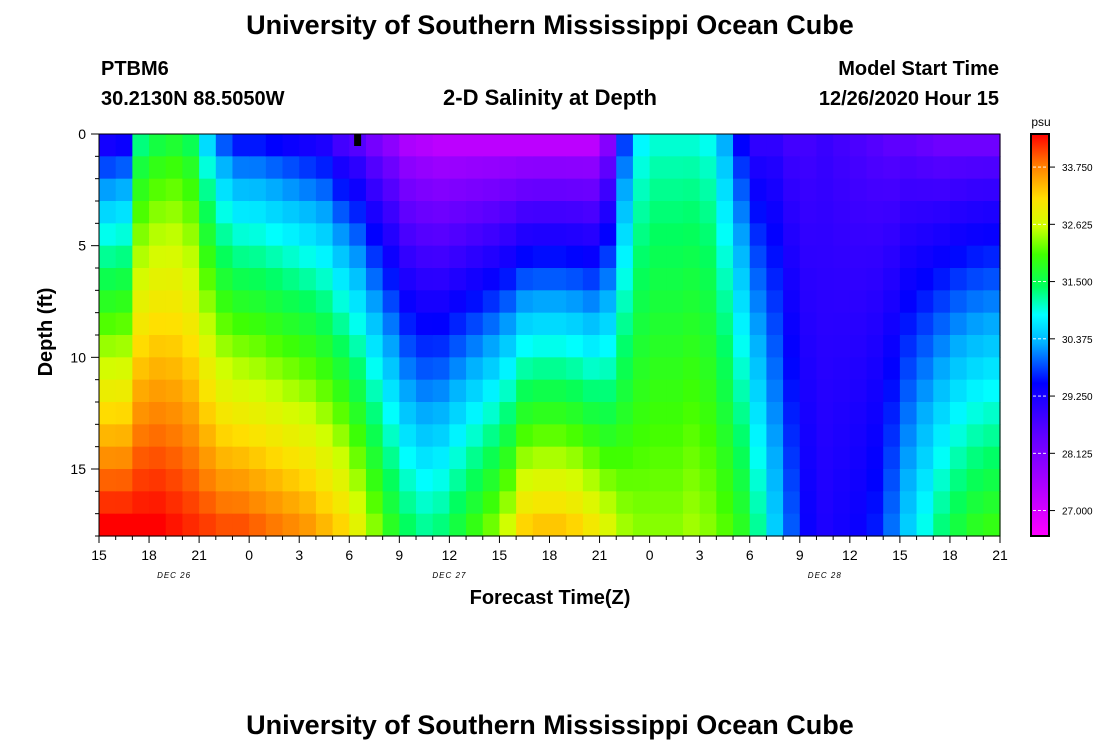 The height and width of the screenshot is (750, 1100). I want to click on x-tick-label: 3, so click(700, 555).